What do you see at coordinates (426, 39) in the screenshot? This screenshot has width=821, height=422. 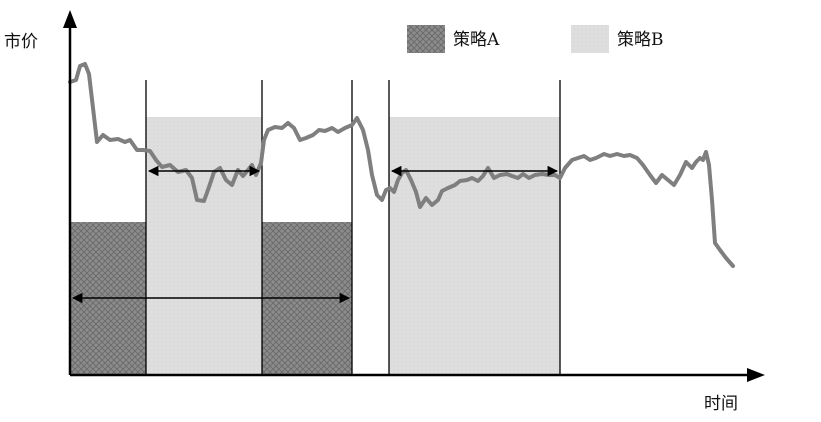 I see `legend-swatch-strategy-a` at bounding box center [426, 39].